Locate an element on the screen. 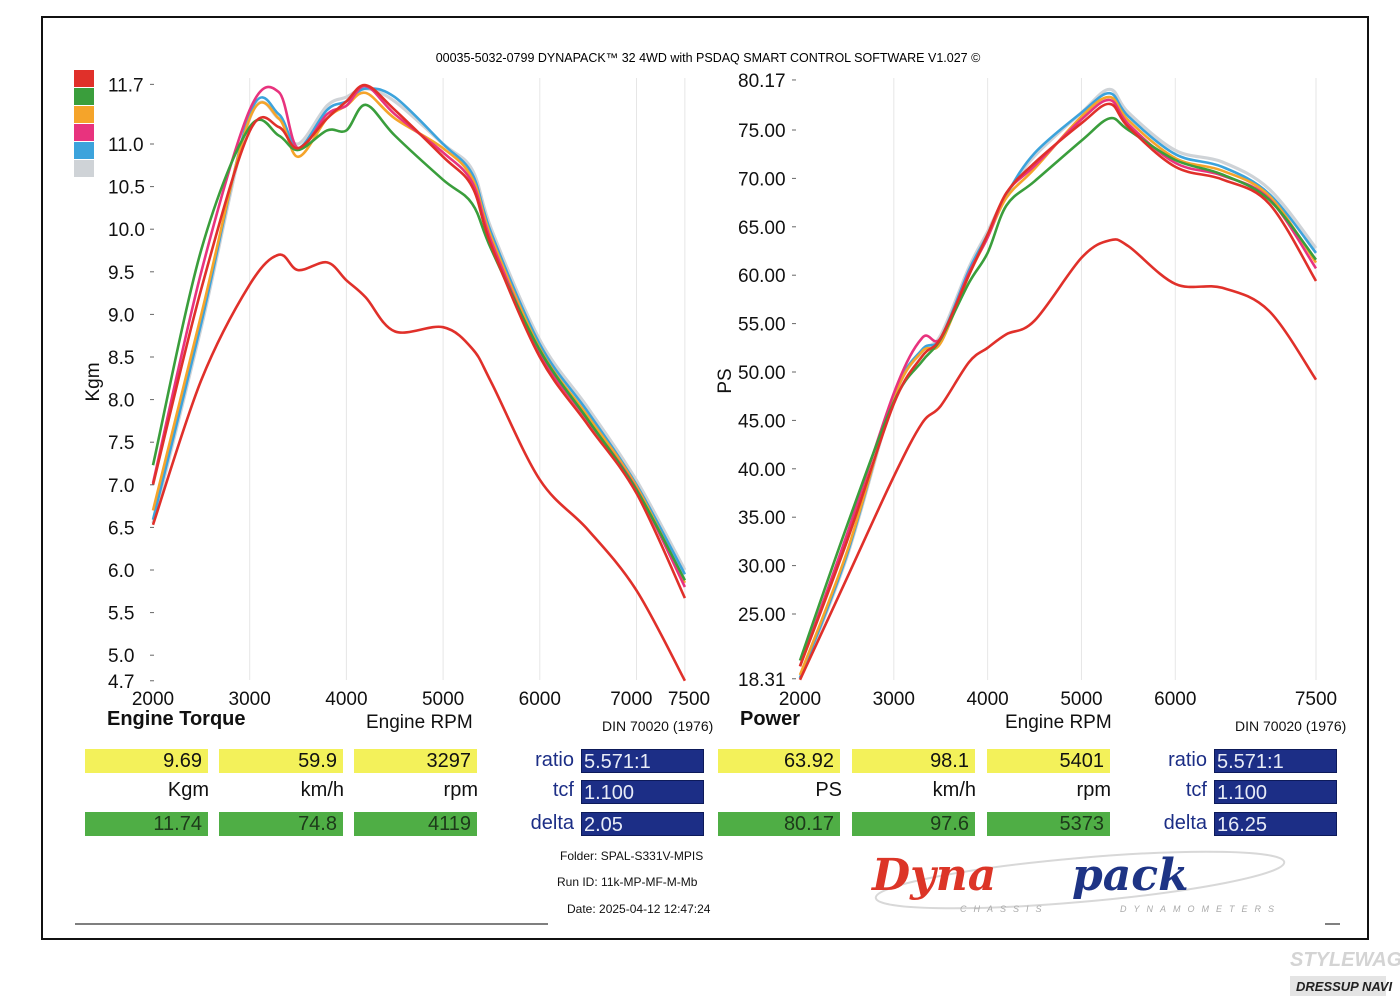  torque-y-tick-label: 6.0 is located at coordinates (121, 571).